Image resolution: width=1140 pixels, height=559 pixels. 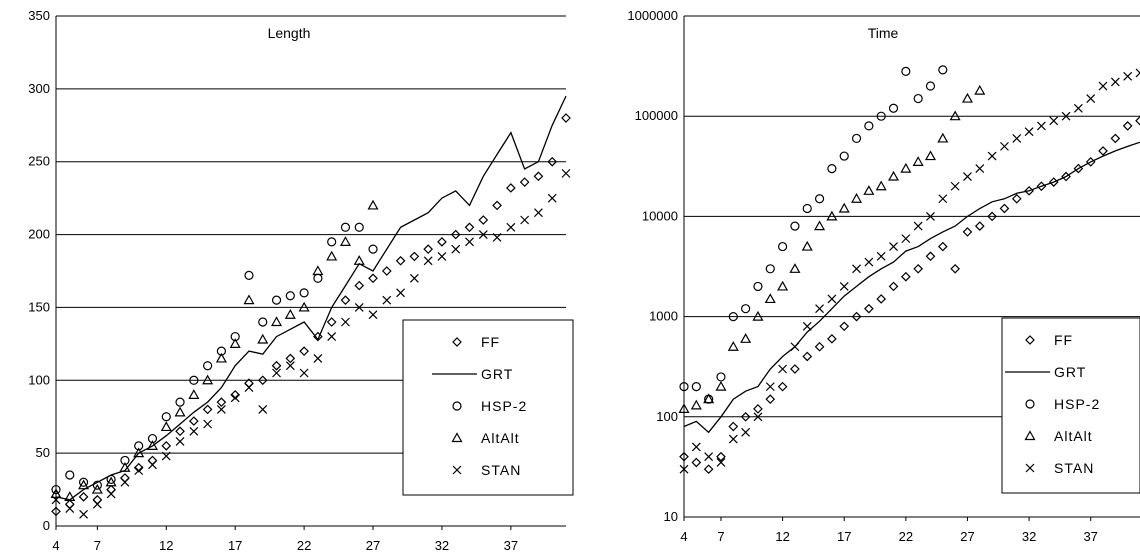 I want to click on time-chart-title: Time, so click(x=883, y=33).